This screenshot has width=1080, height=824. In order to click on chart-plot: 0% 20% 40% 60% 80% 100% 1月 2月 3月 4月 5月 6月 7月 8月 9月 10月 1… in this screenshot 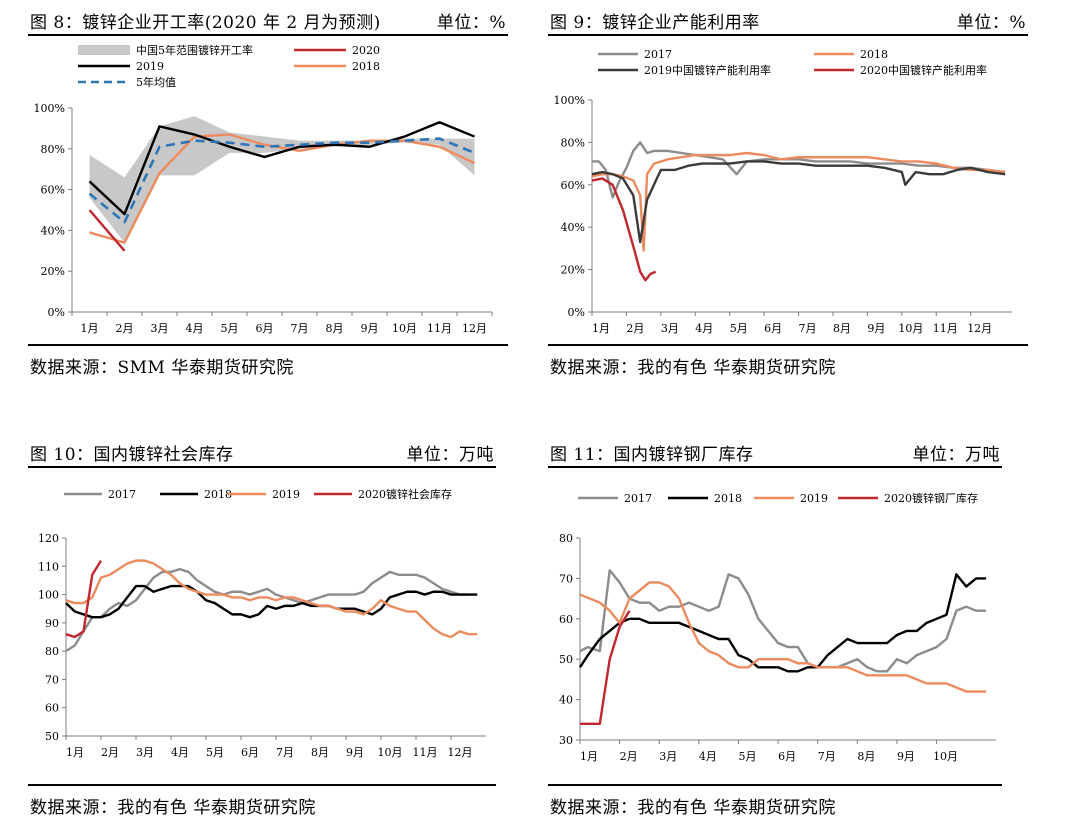, I will do `click(783, 191)`.